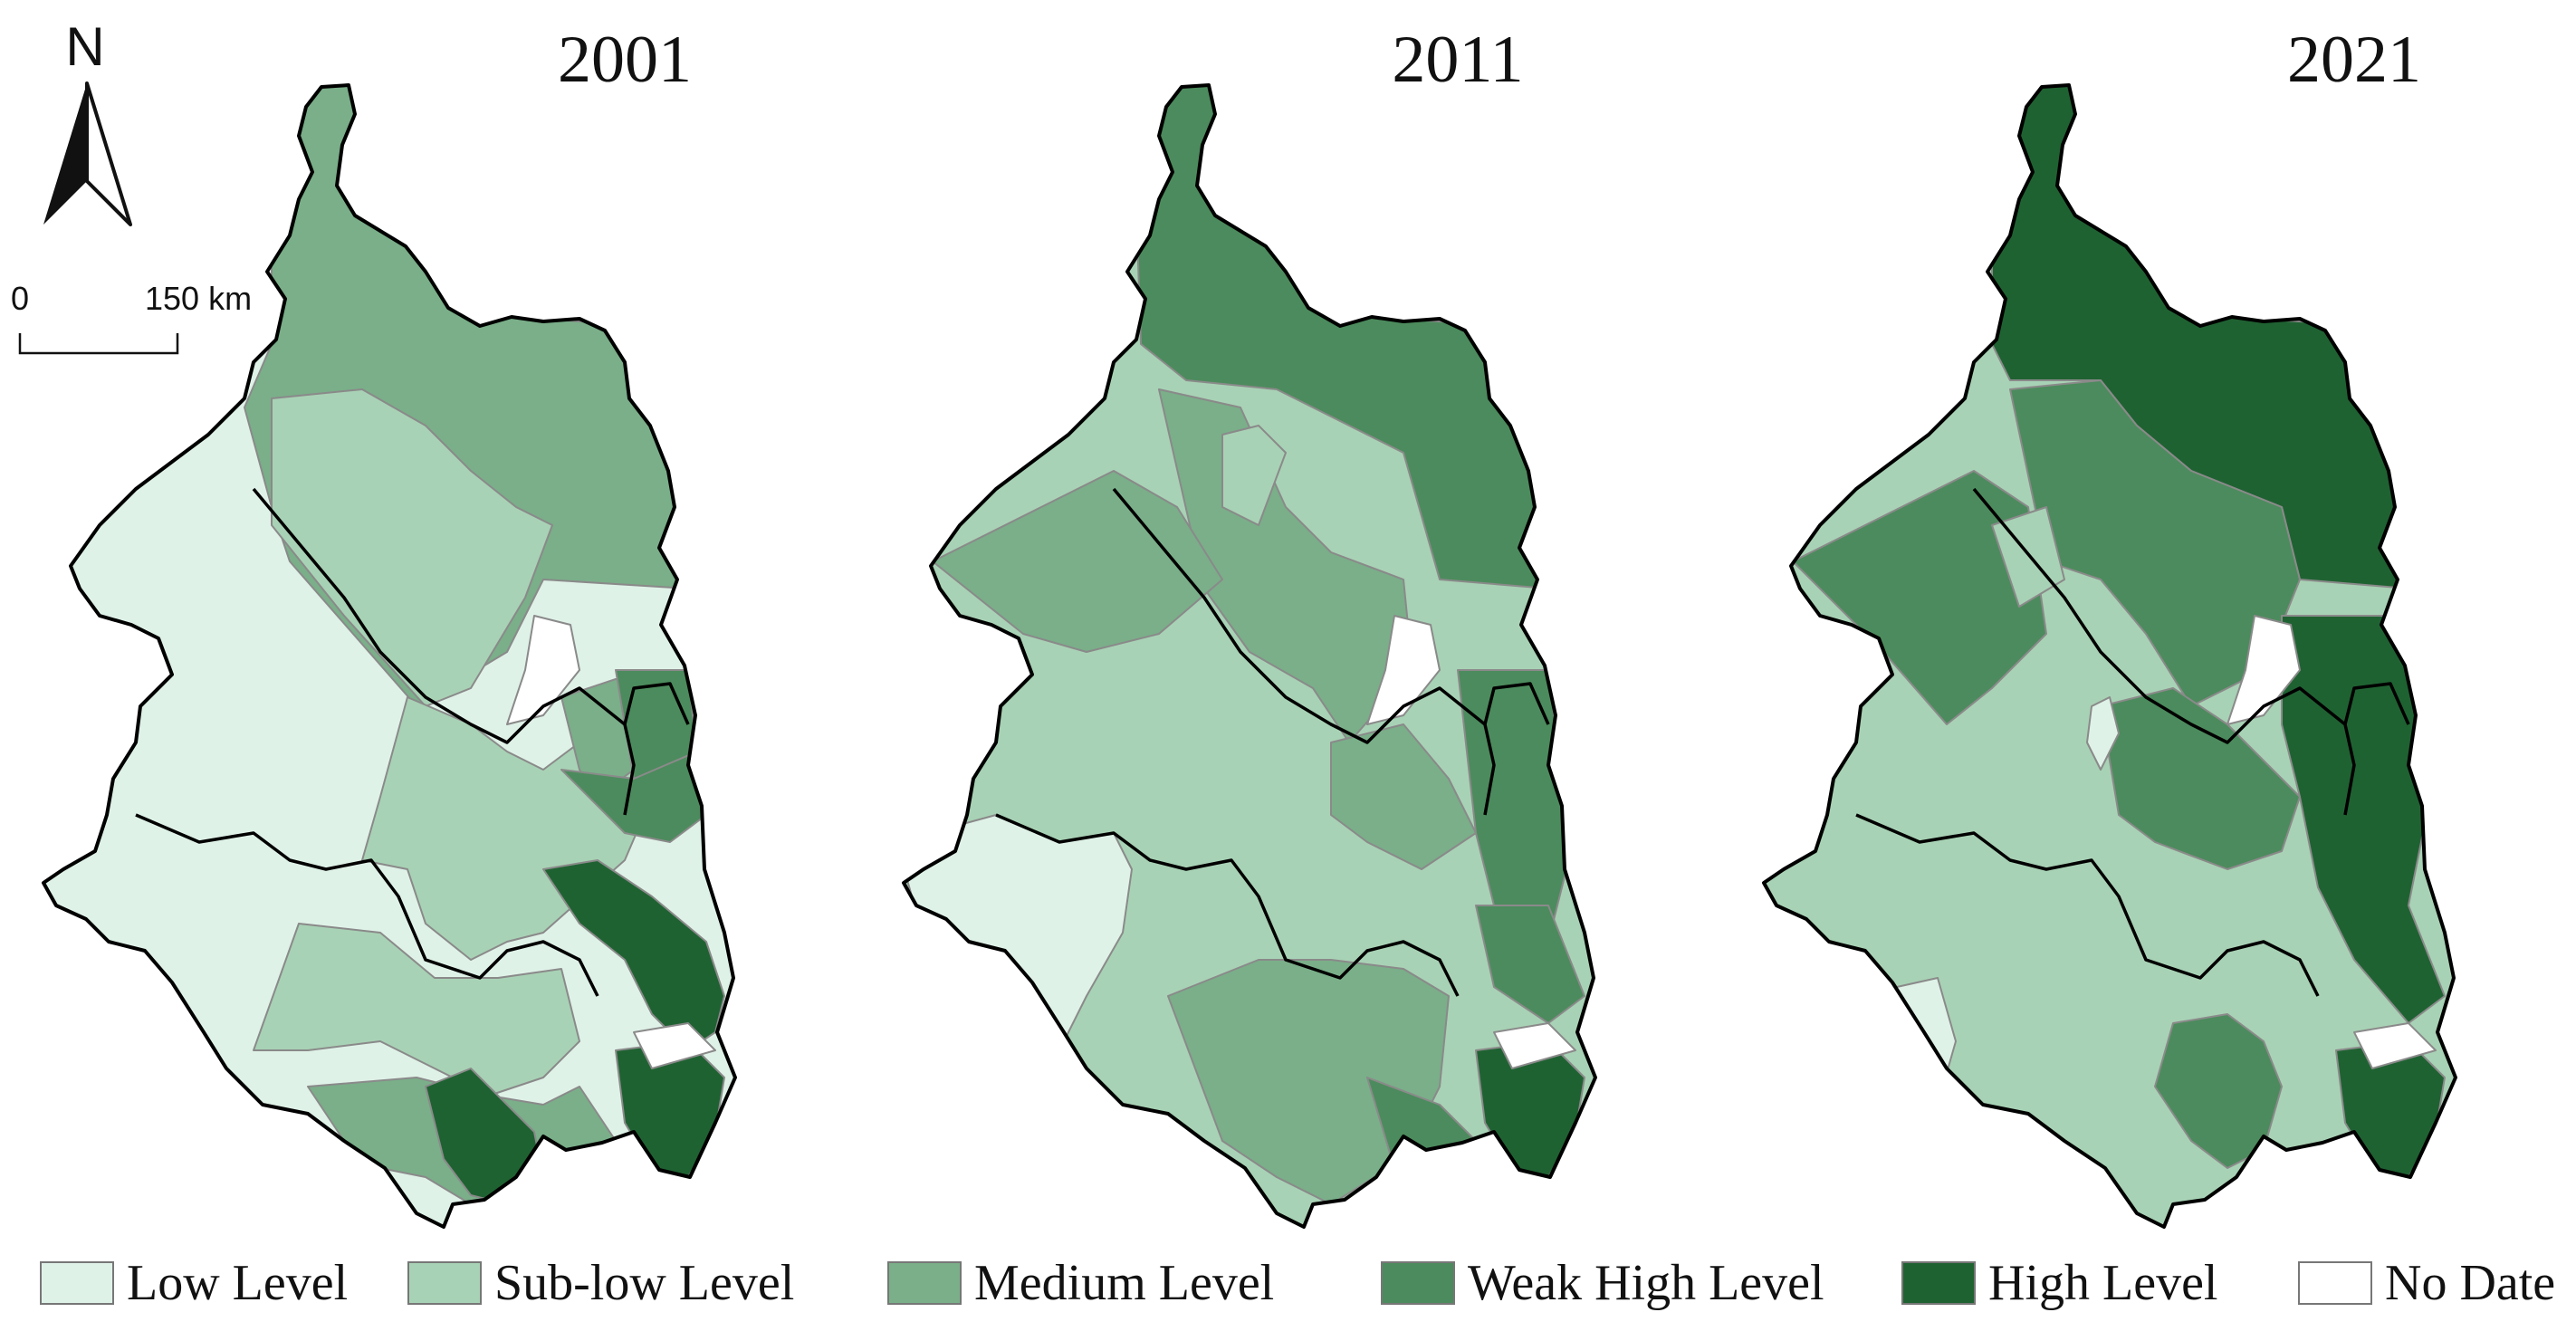  Describe the element at coordinates (644, 1283) in the screenshot. I see `legend-label: Sub-low Level` at that location.